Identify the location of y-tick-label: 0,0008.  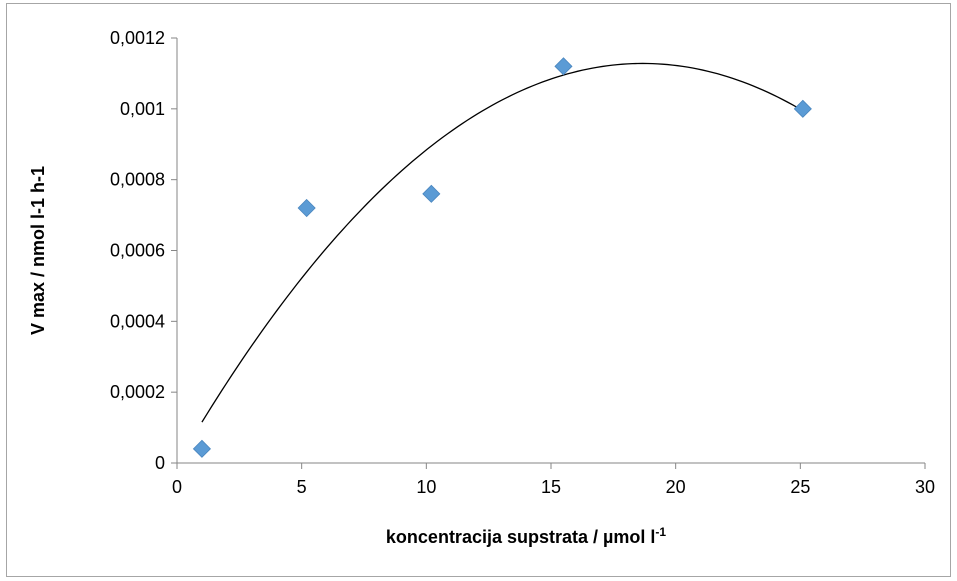
(137, 180).